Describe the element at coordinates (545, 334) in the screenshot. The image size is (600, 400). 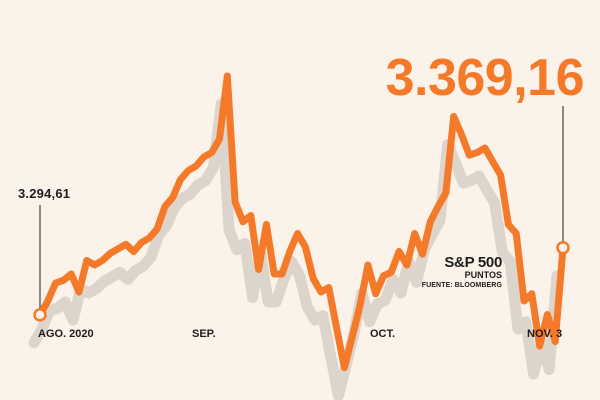
I see `x-tick-label-nov: NOV. 3` at that location.